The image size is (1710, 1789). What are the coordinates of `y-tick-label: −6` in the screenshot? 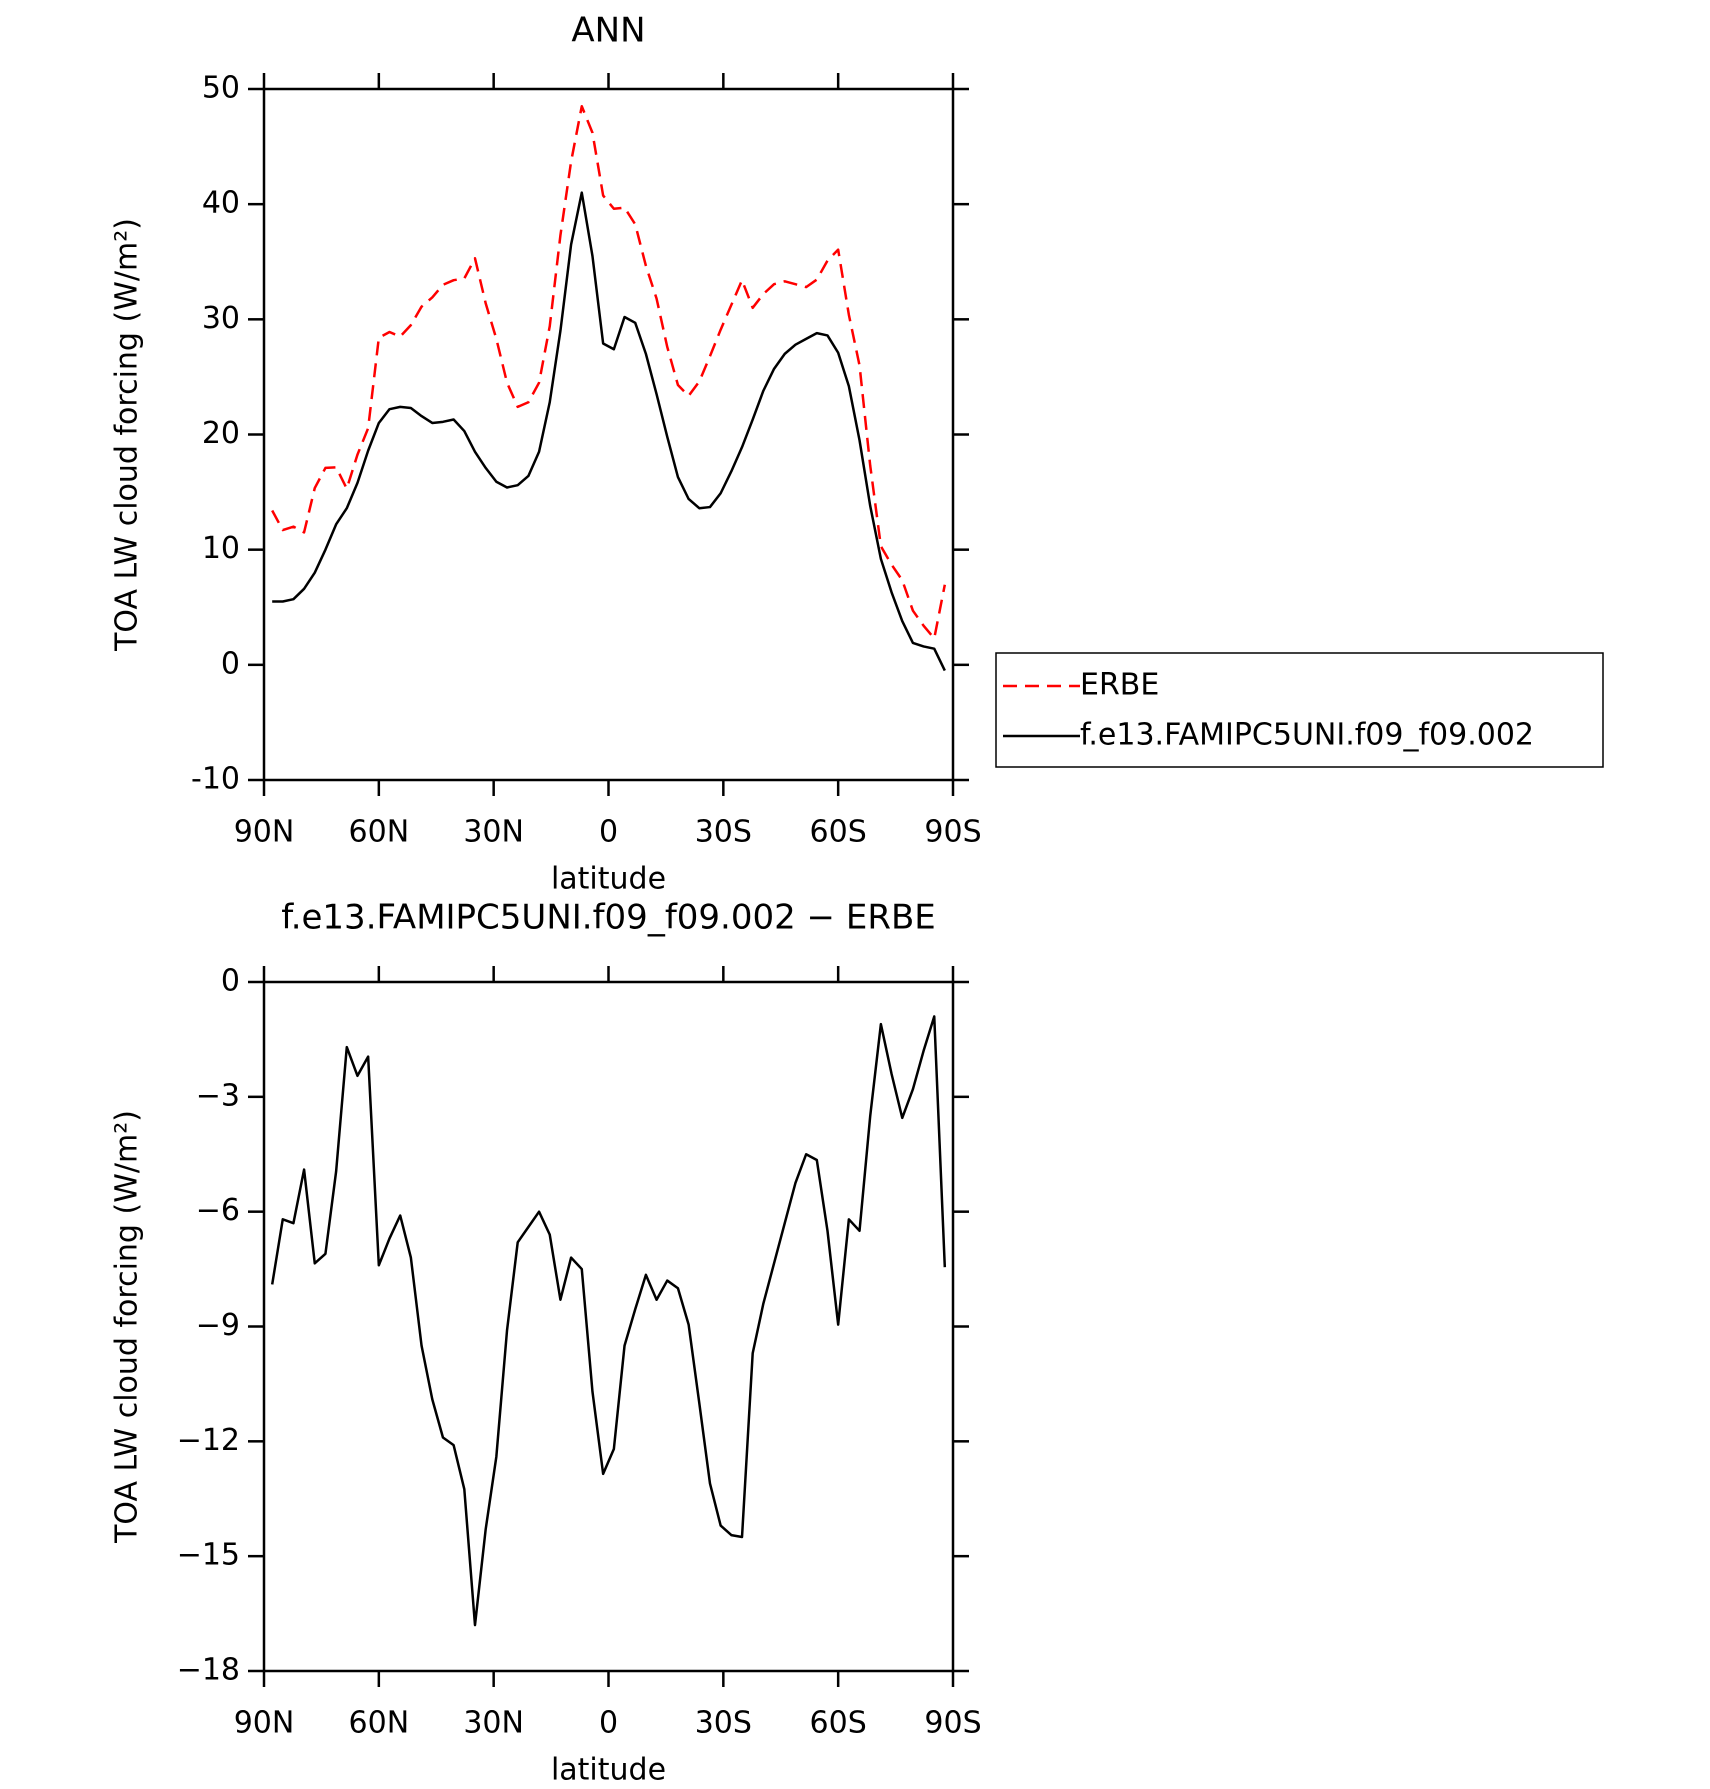 It's located at (218, 1210).